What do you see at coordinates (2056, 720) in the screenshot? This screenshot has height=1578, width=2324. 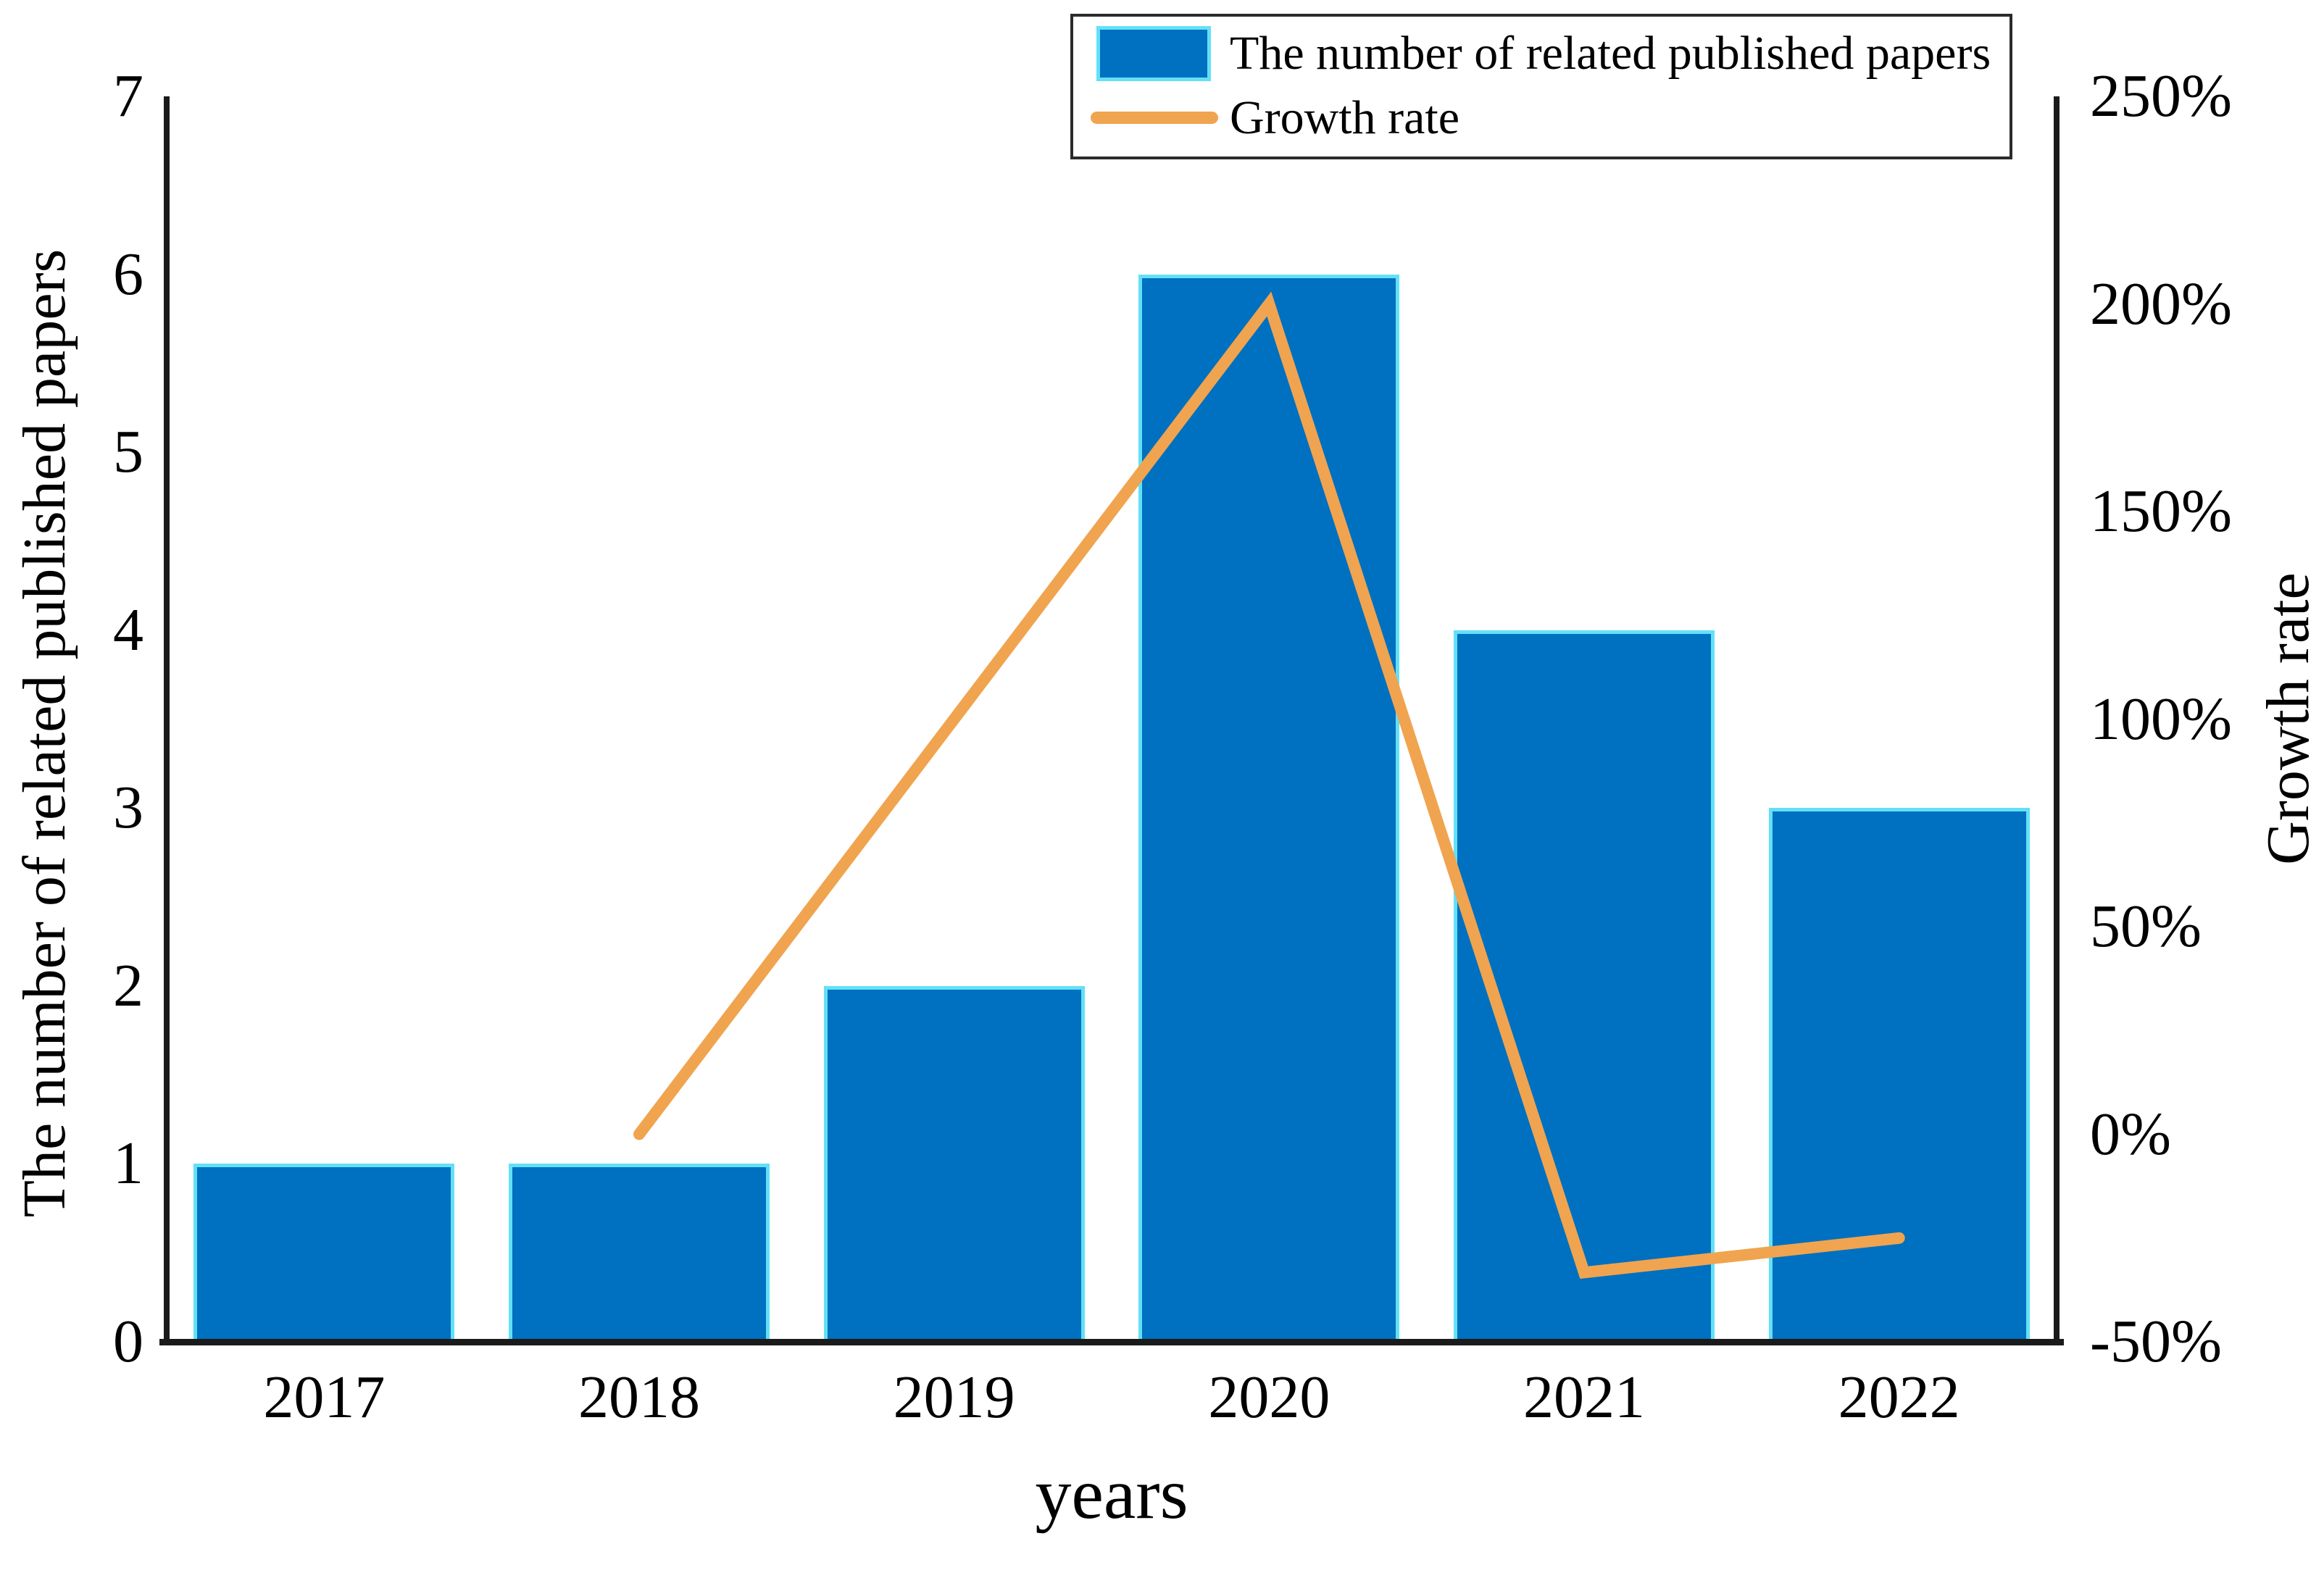 I see `right-axis-spine` at bounding box center [2056, 720].